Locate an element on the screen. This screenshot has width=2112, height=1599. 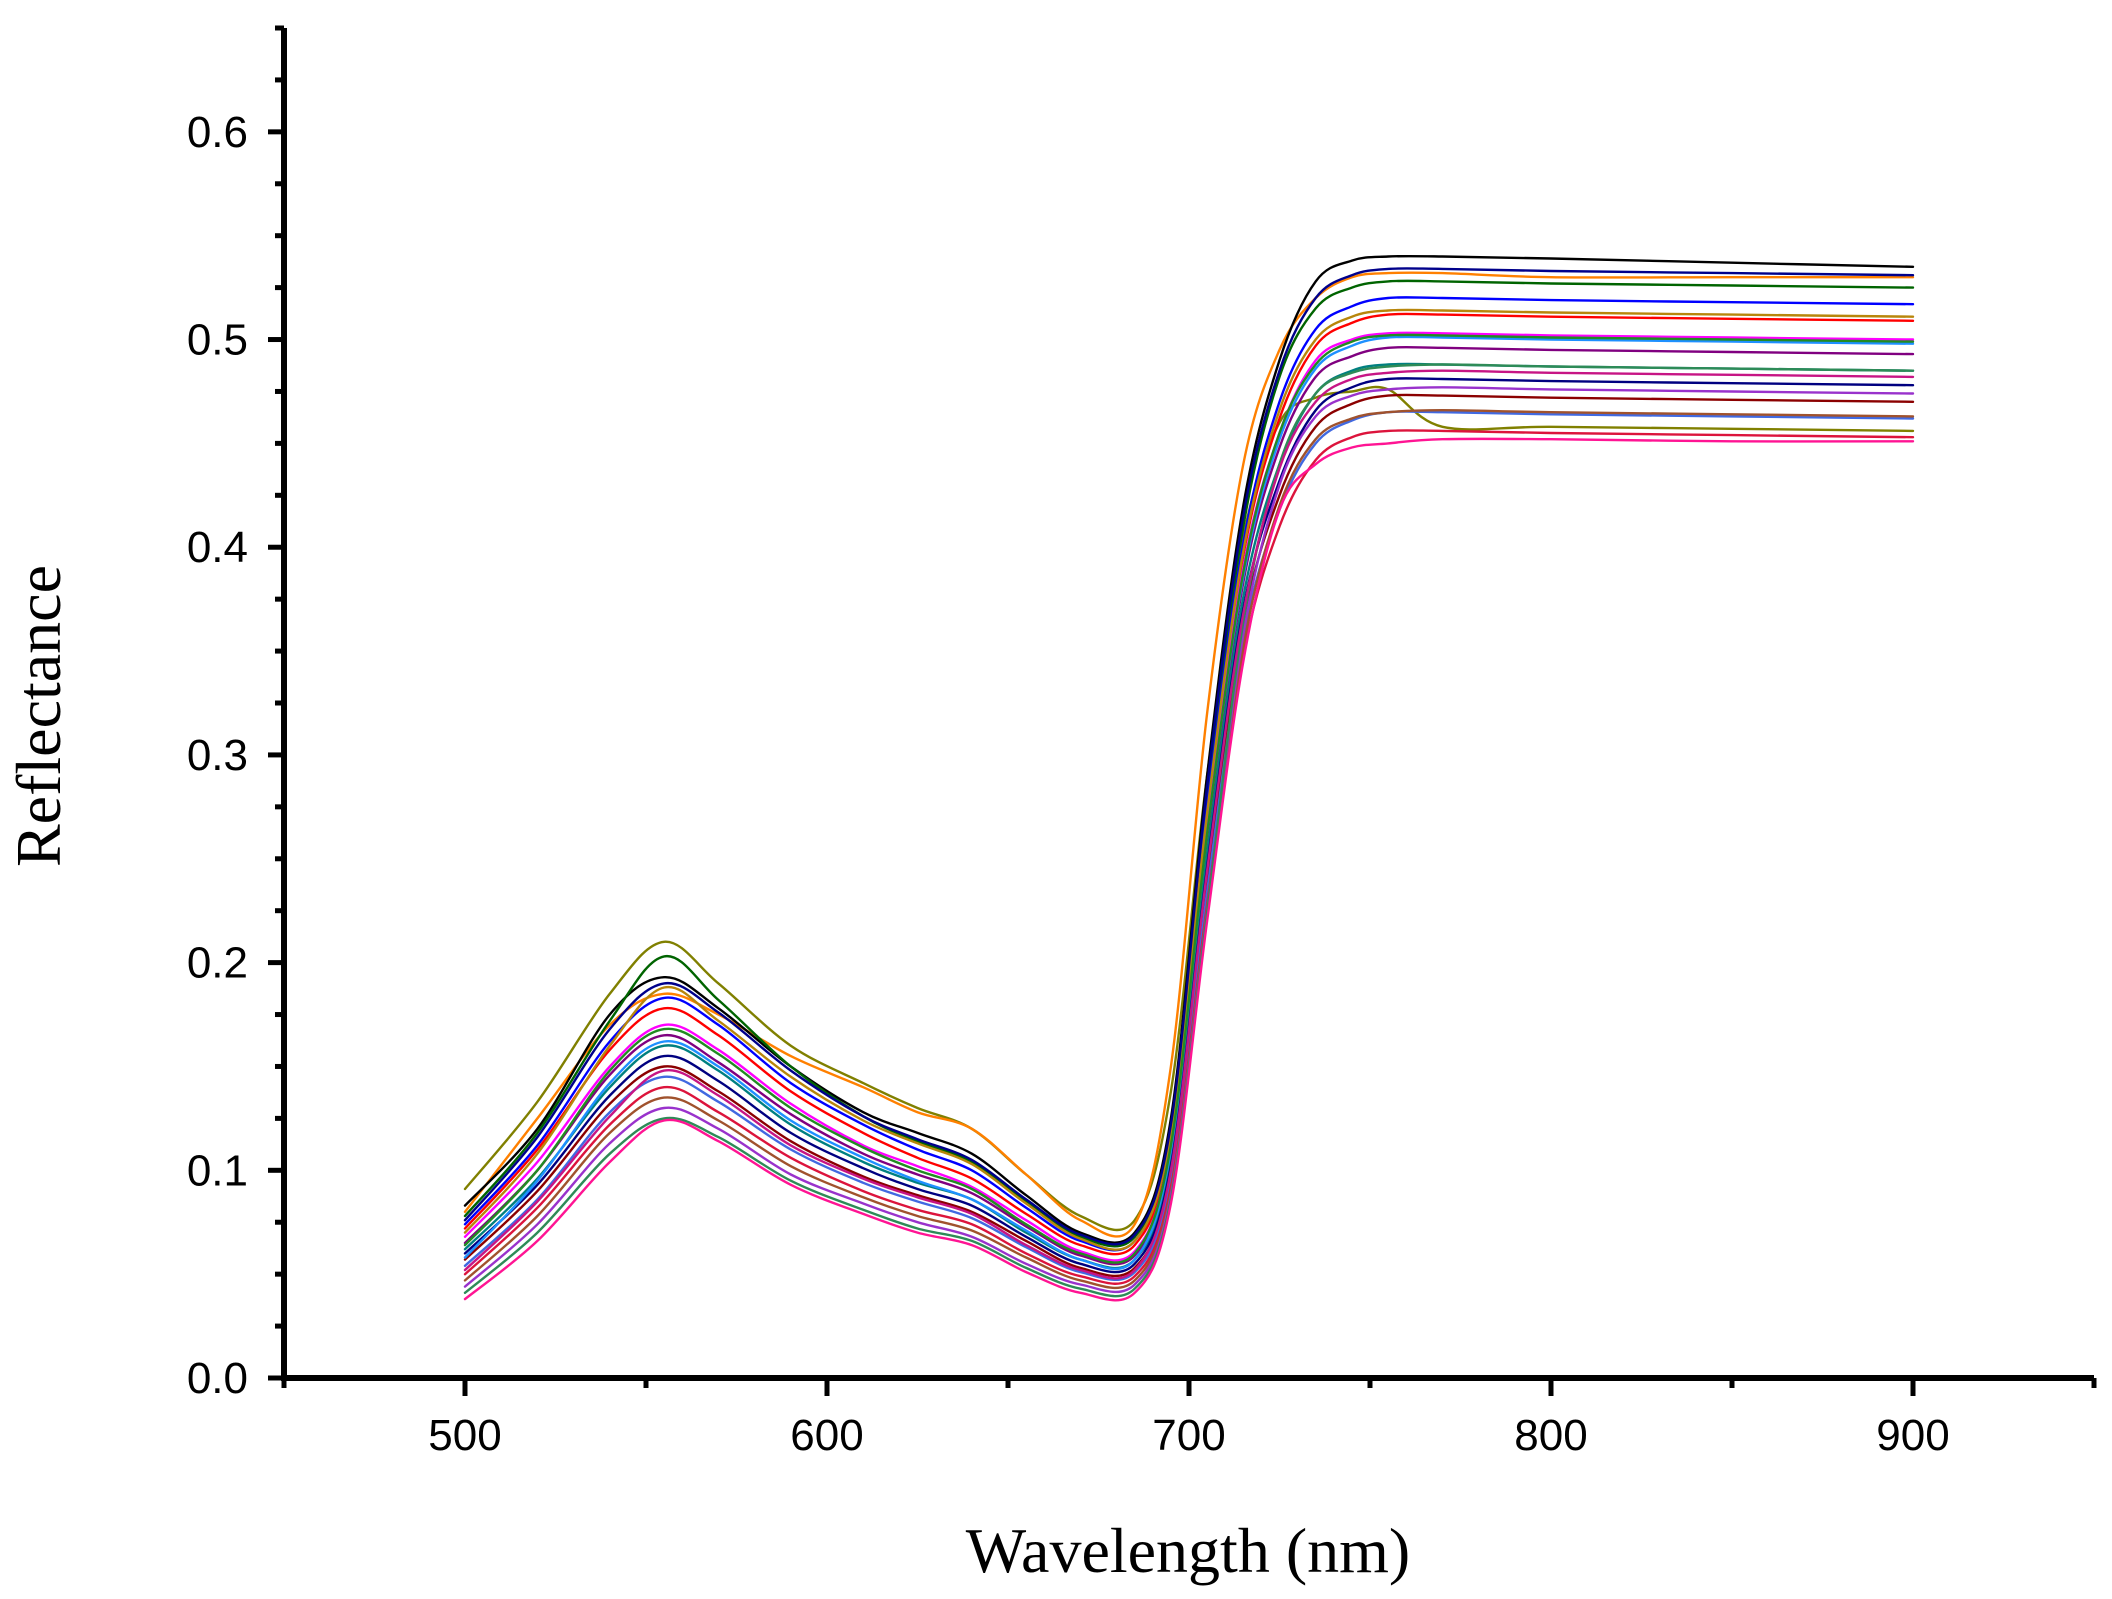
x-tick-label: 500 is located at coordinates (464, 1435).